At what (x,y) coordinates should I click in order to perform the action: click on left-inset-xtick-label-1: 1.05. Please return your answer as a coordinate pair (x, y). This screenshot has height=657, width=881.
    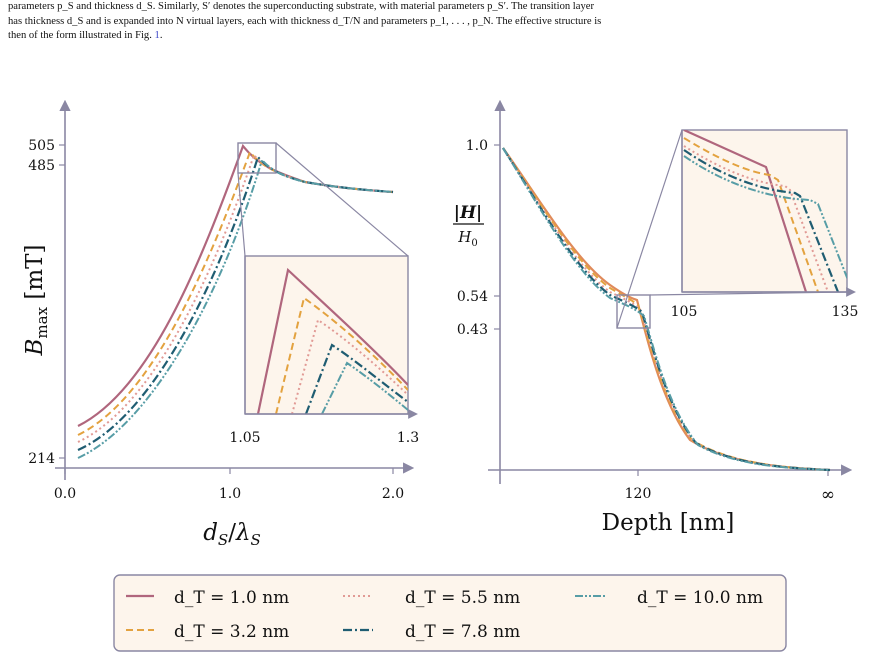
    Looking at the image, I should click on (244, 438).